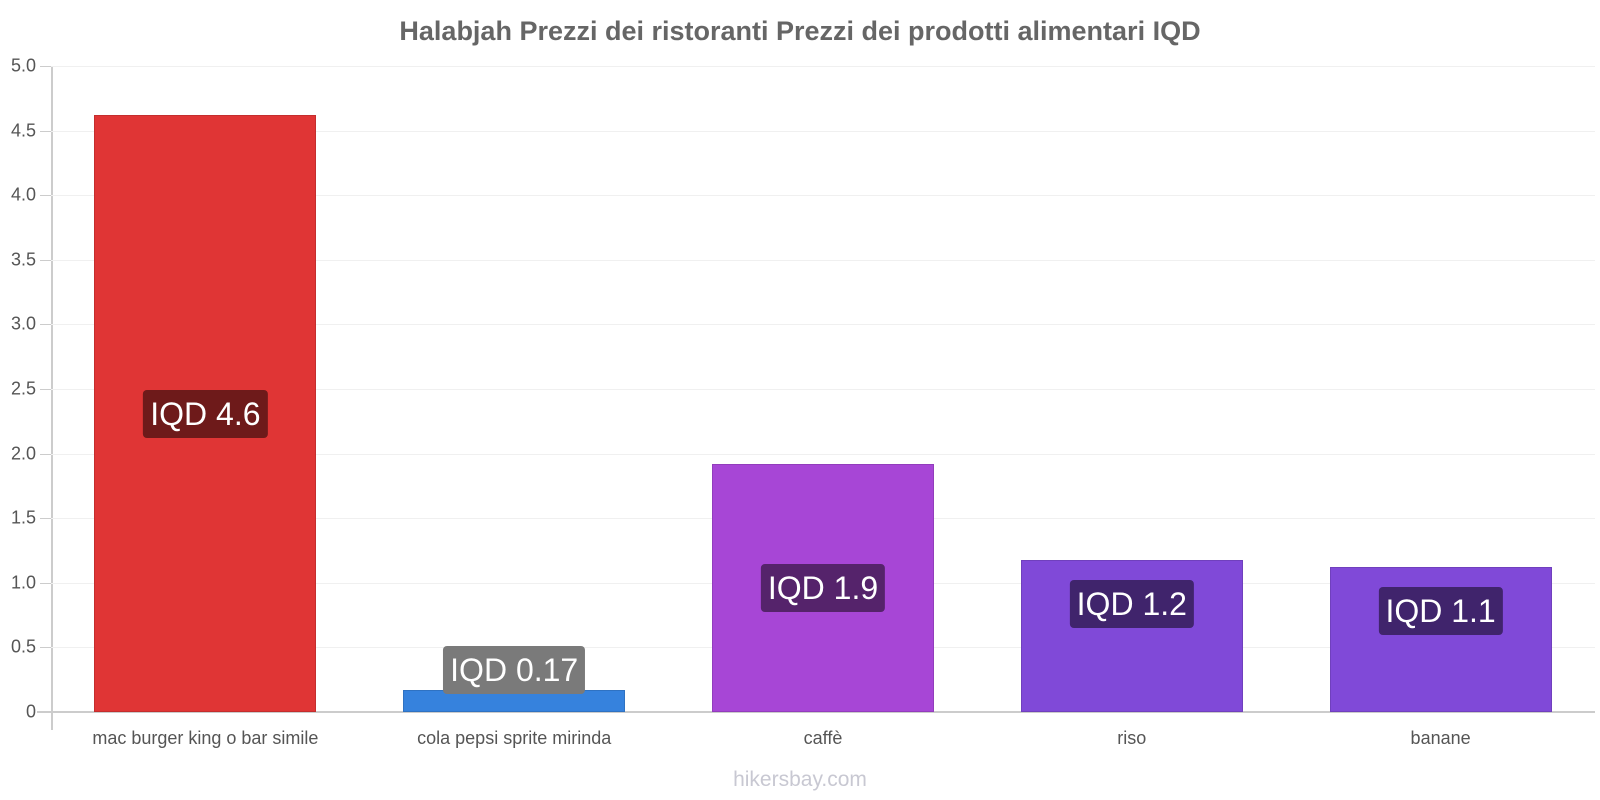 This screenshot has height=800, width=1600. What do you see at coordinates (23, 65) in the screenshot?
I see `y-tick-label: 5.0` at bounding box center [23, 65].